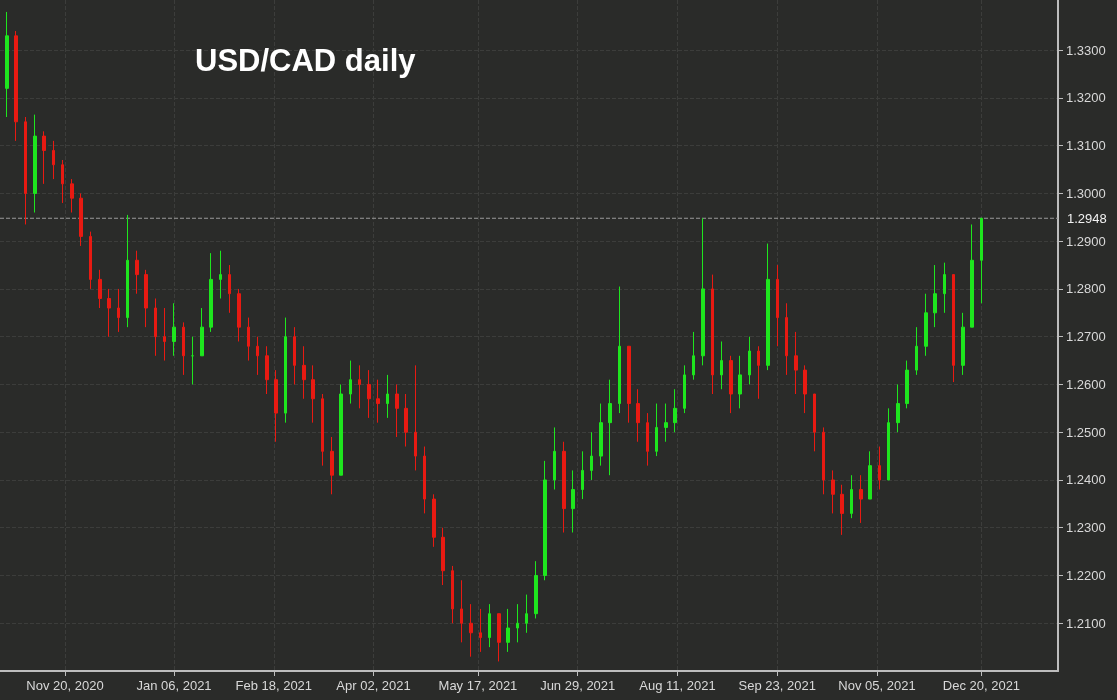 The image size is (1117, 700). I want to click on y-tick-label: 1.3100, so click(1086, 146).